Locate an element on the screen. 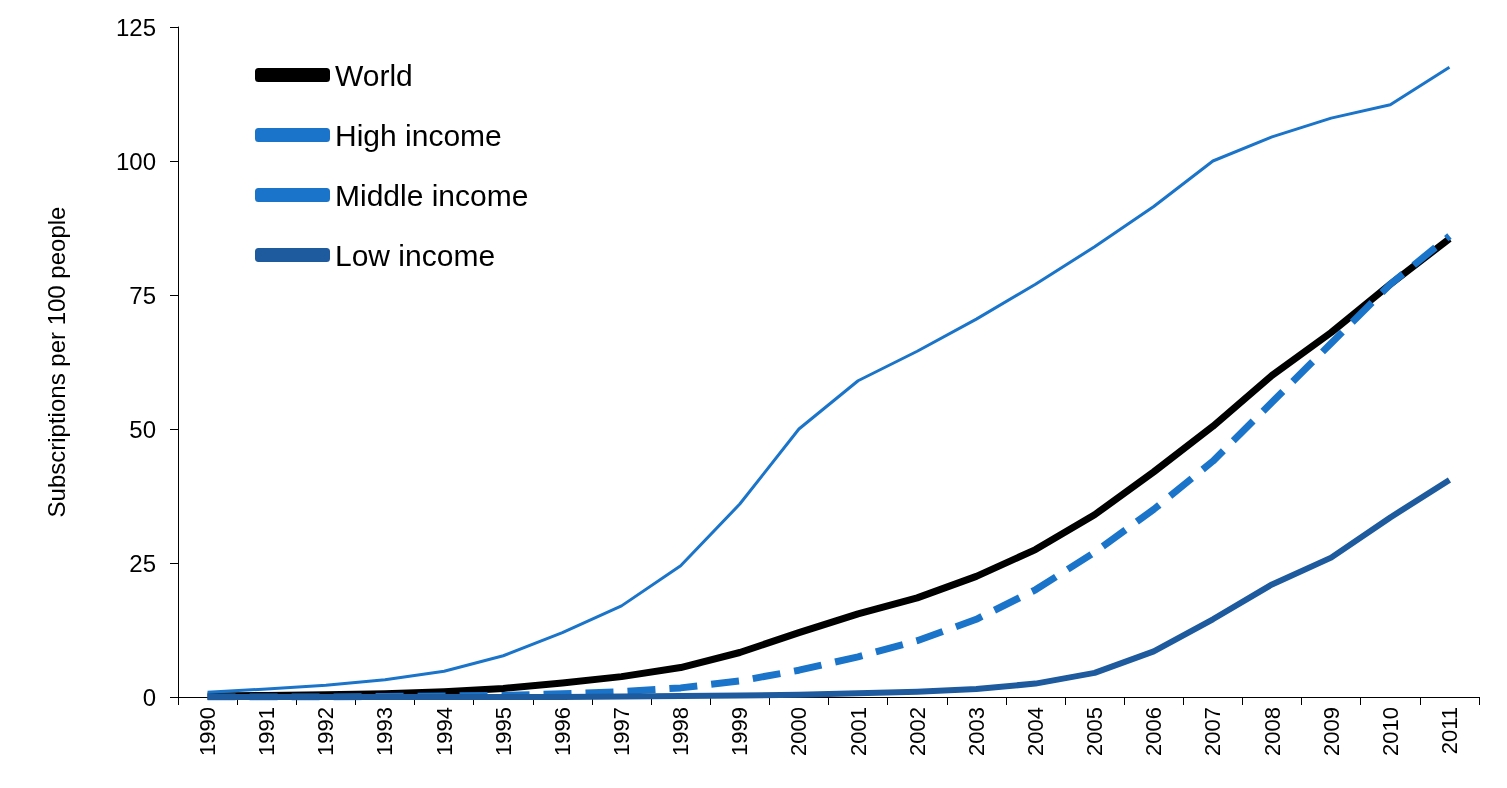  y-axis-title: Subscriptions per 100 people is located at coordinates (56, 362).